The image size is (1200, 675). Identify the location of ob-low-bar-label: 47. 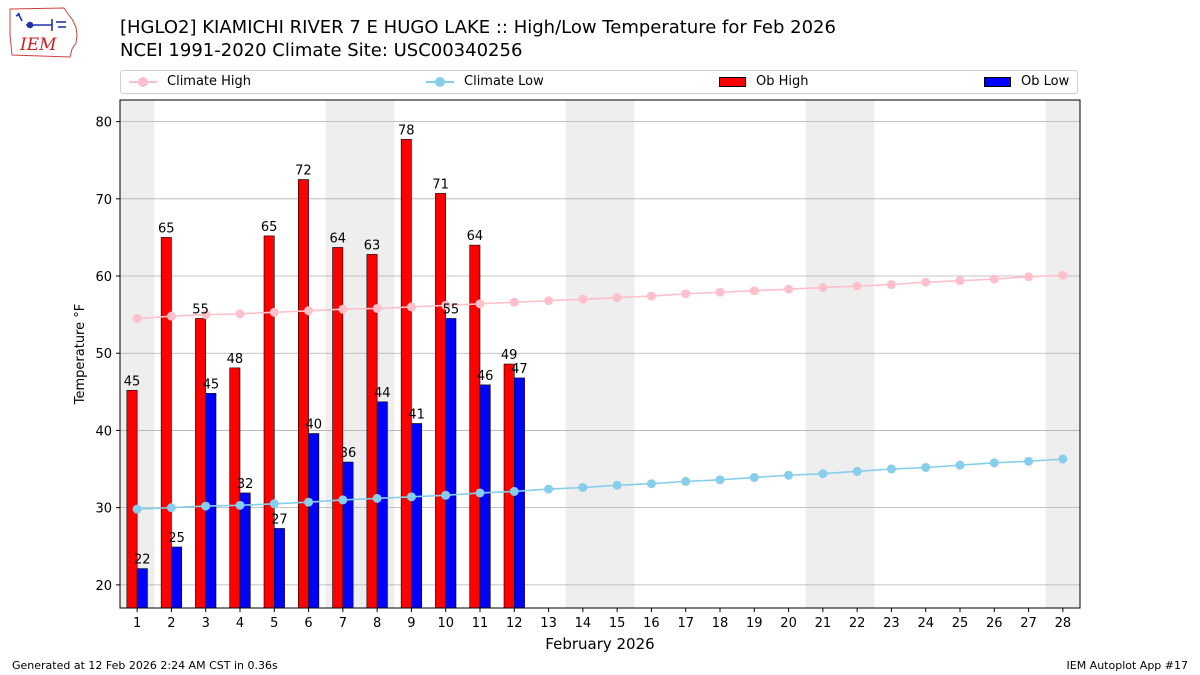
(519, 369).